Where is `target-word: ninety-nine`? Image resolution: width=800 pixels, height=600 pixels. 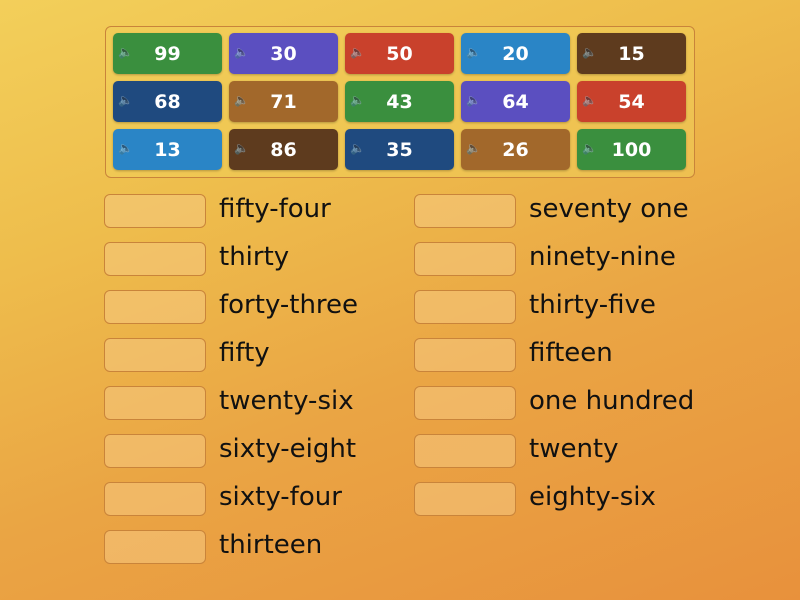 target-word: ninety-nine is located at coordinates (602, 257).